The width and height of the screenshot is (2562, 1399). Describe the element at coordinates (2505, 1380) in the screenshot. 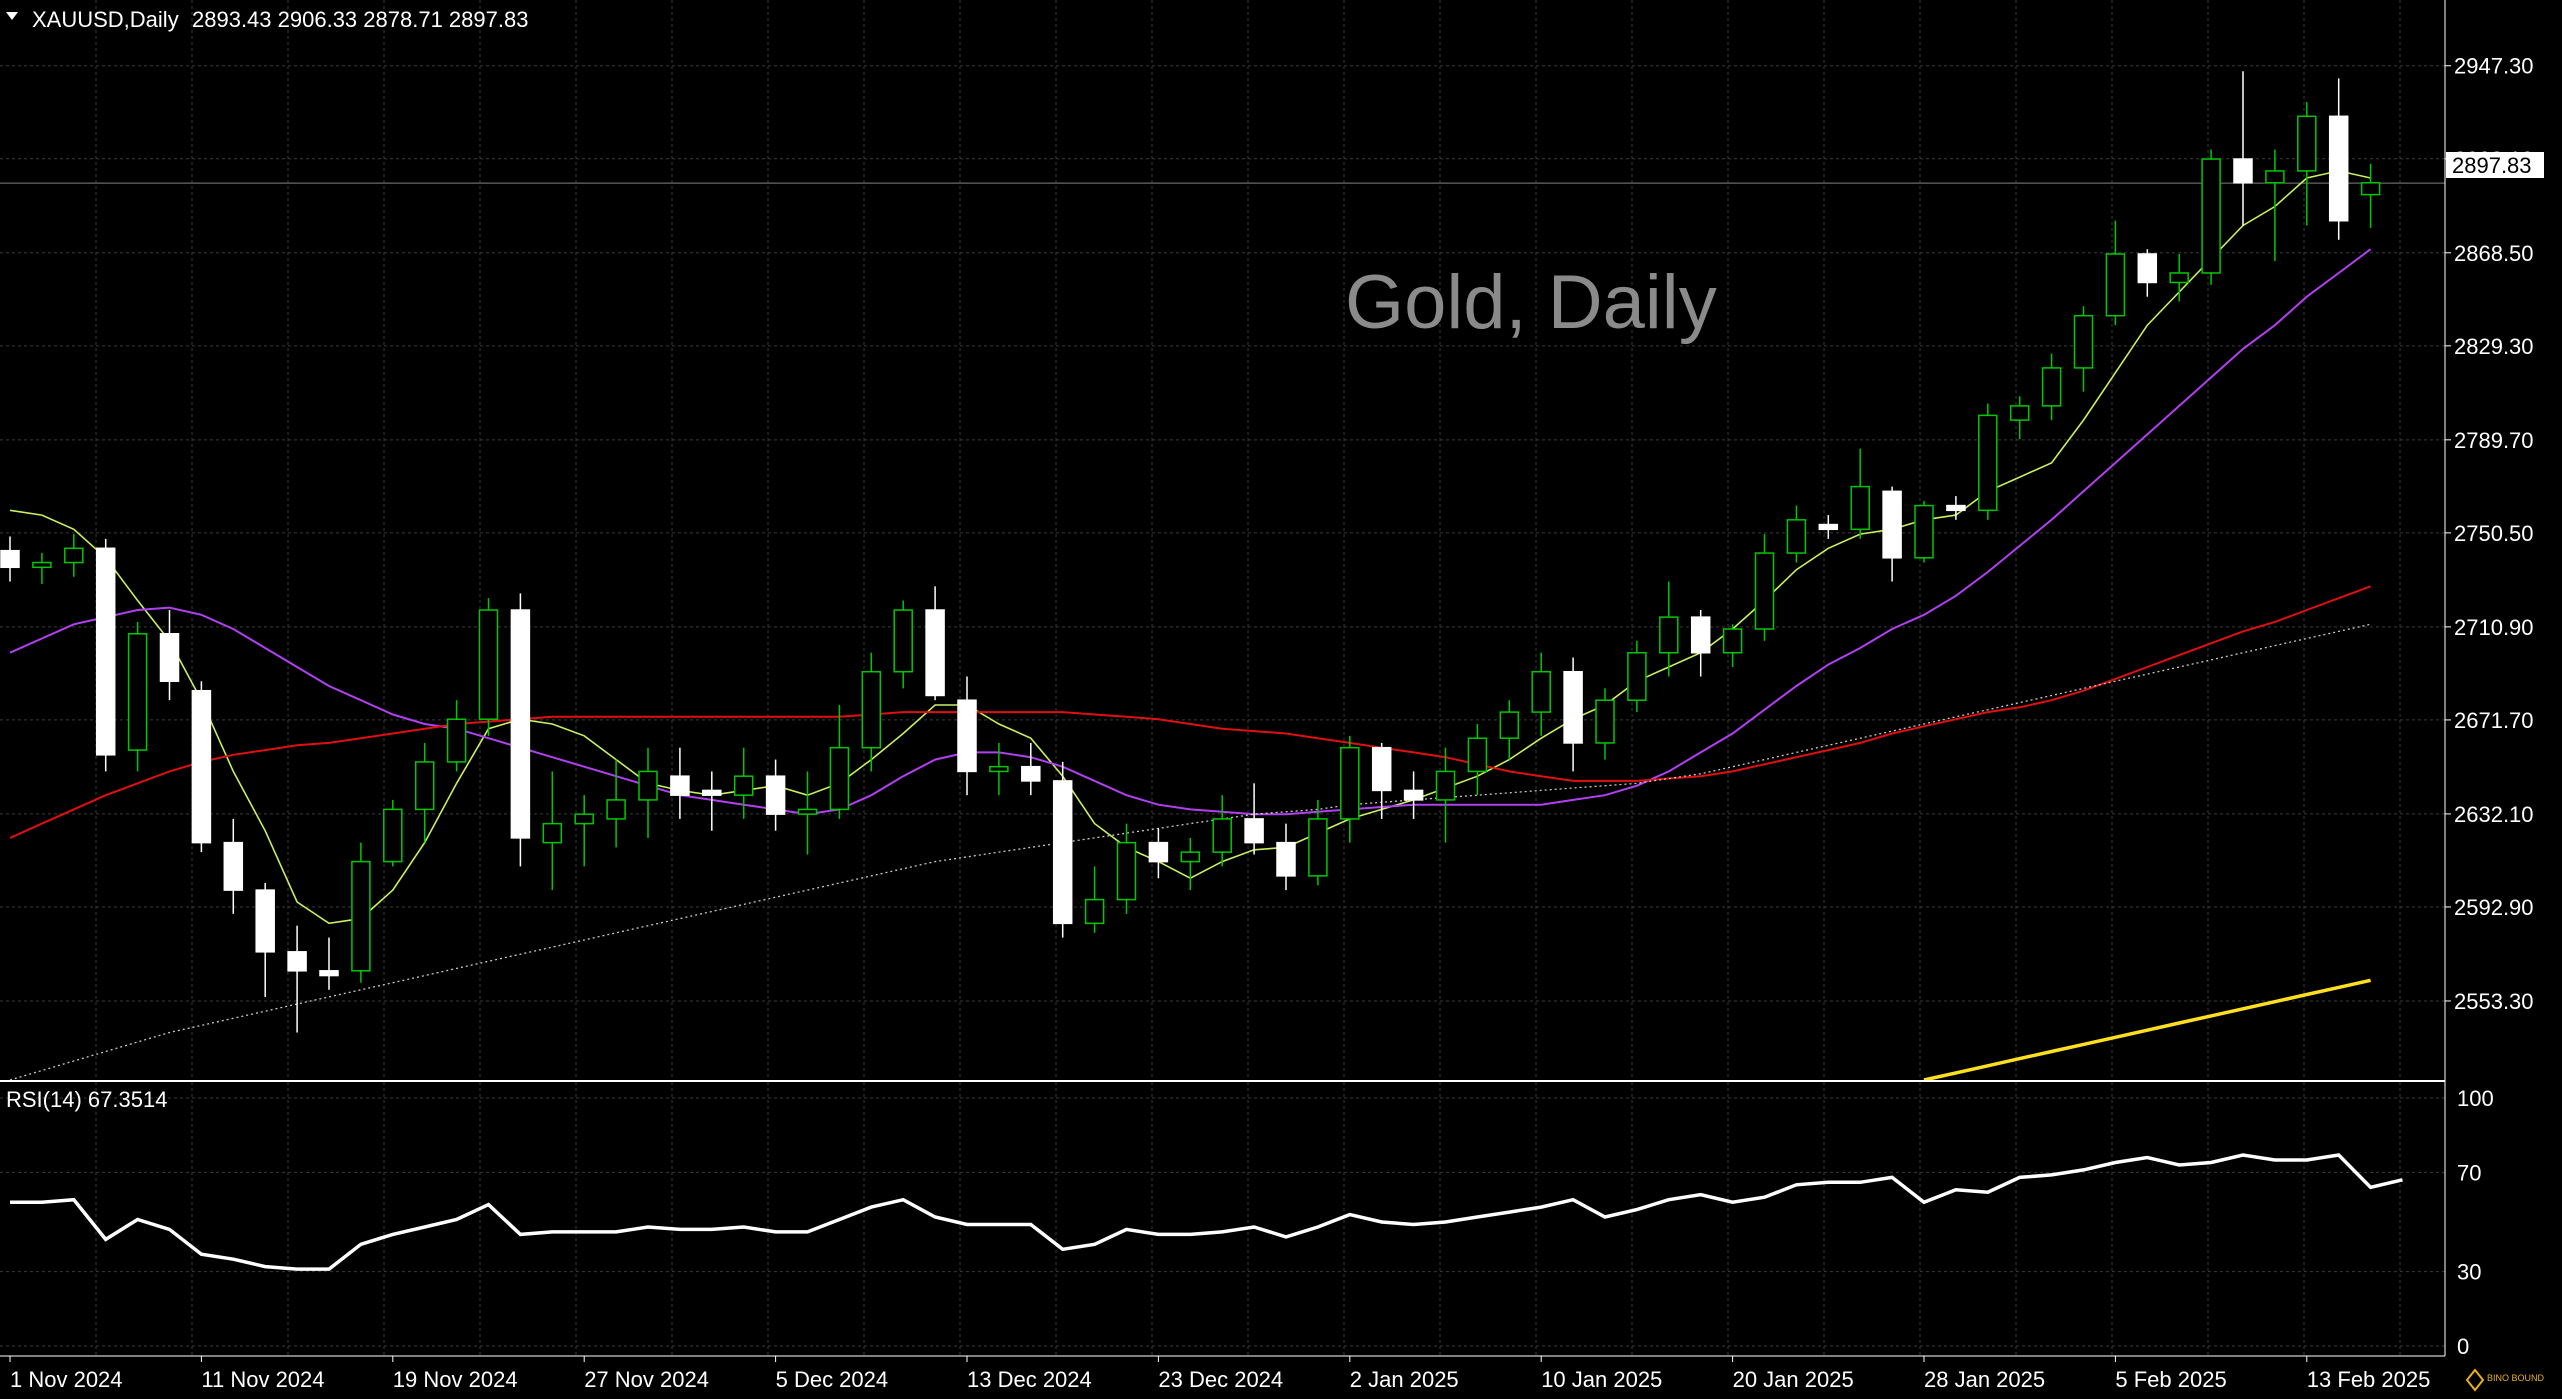

I see `logo-icon: BINO BOUND` at that location.